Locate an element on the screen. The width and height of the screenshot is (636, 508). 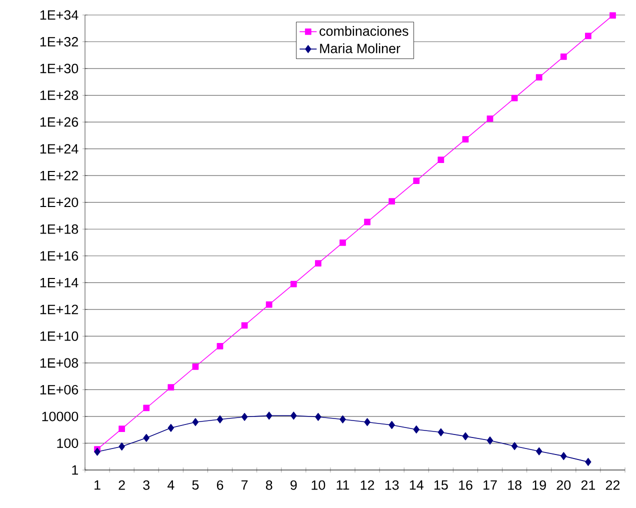
x-tick-label: 9 is located at coordinates (293, 485).